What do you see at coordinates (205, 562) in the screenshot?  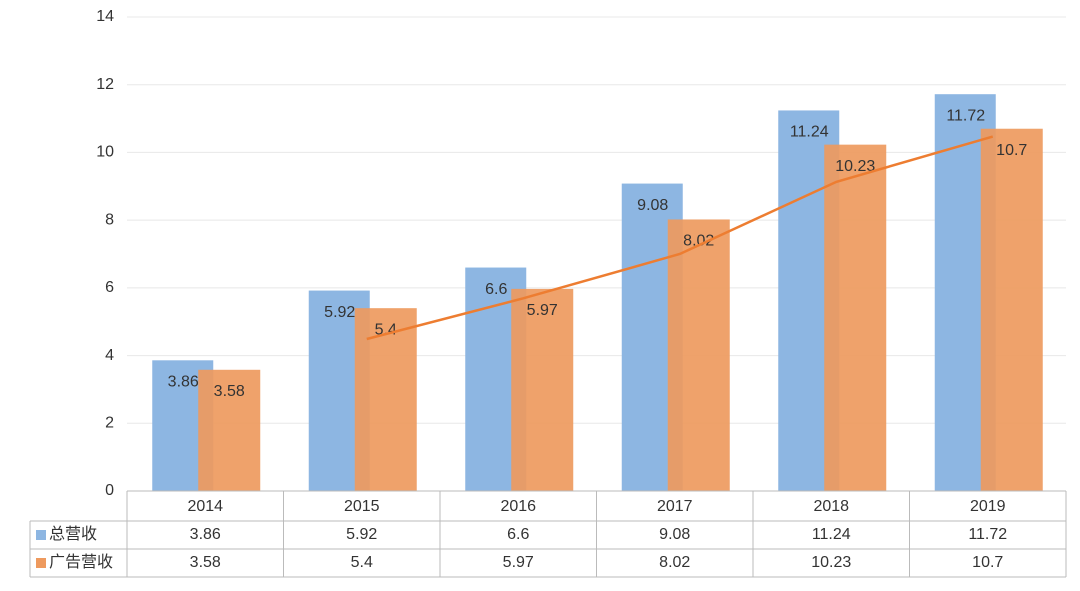 I see `table-cell: 3.58` at bounding box center [205, 562].